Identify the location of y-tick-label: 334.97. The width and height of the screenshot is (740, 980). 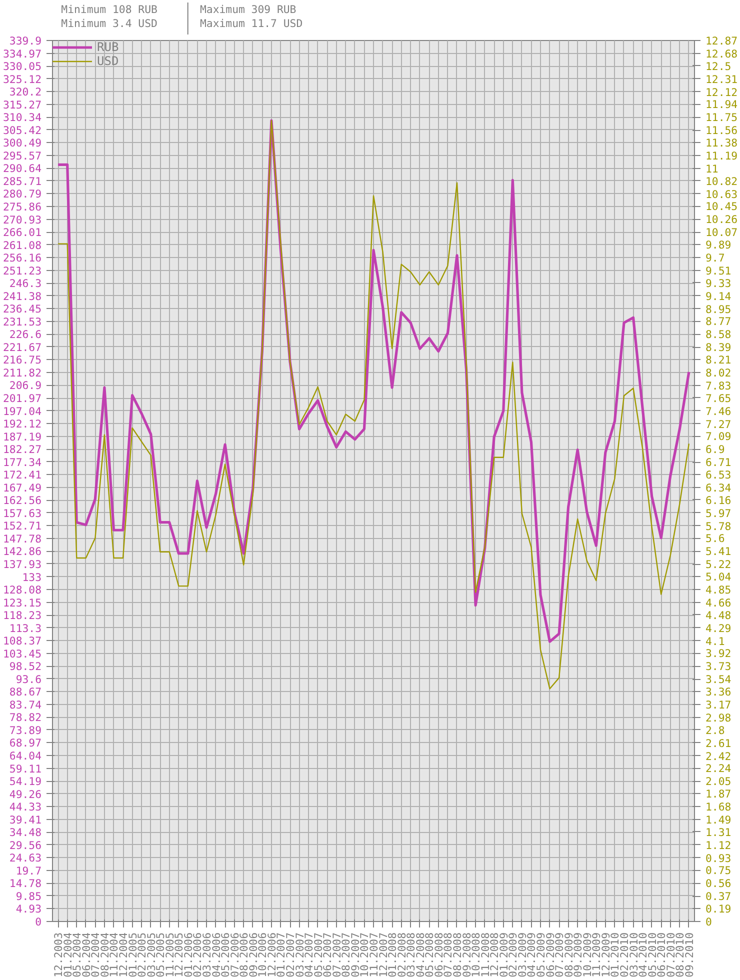
(22, 53).